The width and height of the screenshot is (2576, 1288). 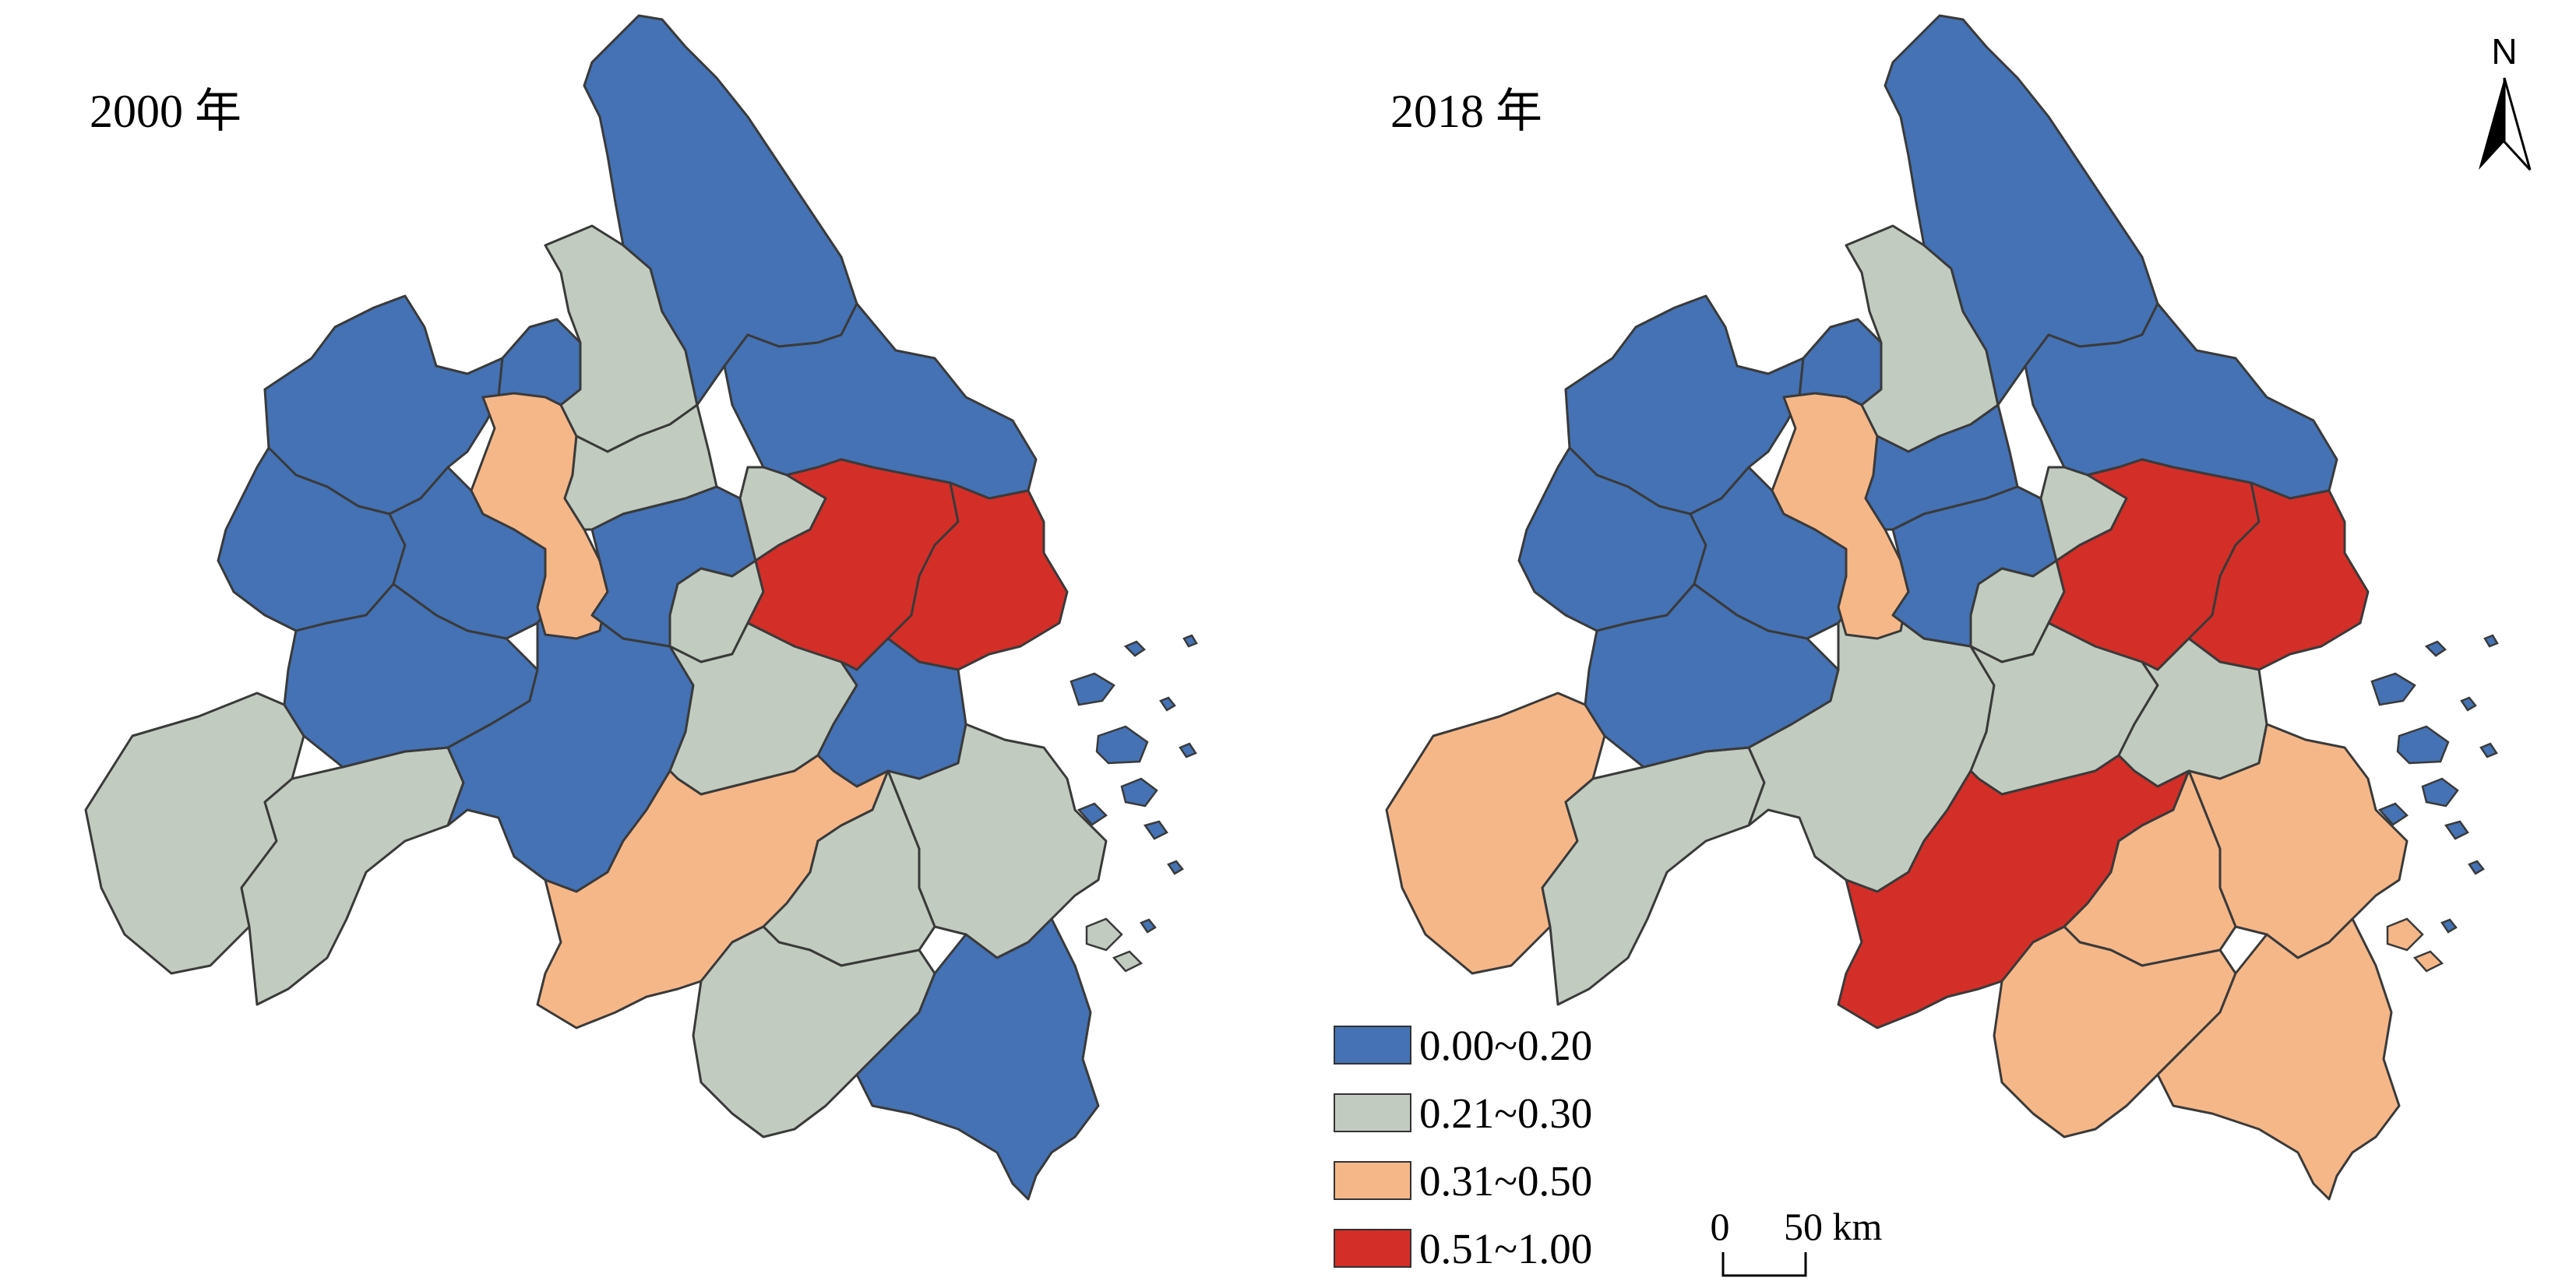 I want to click on legend-item: 0.21~0.30, so click(x=1463, y=1113).